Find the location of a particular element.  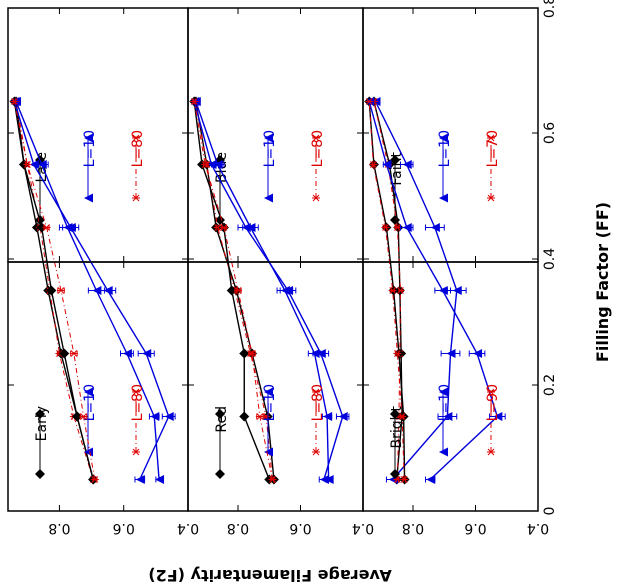

x-tick-label: 0 is located at coordinates (550, 511).